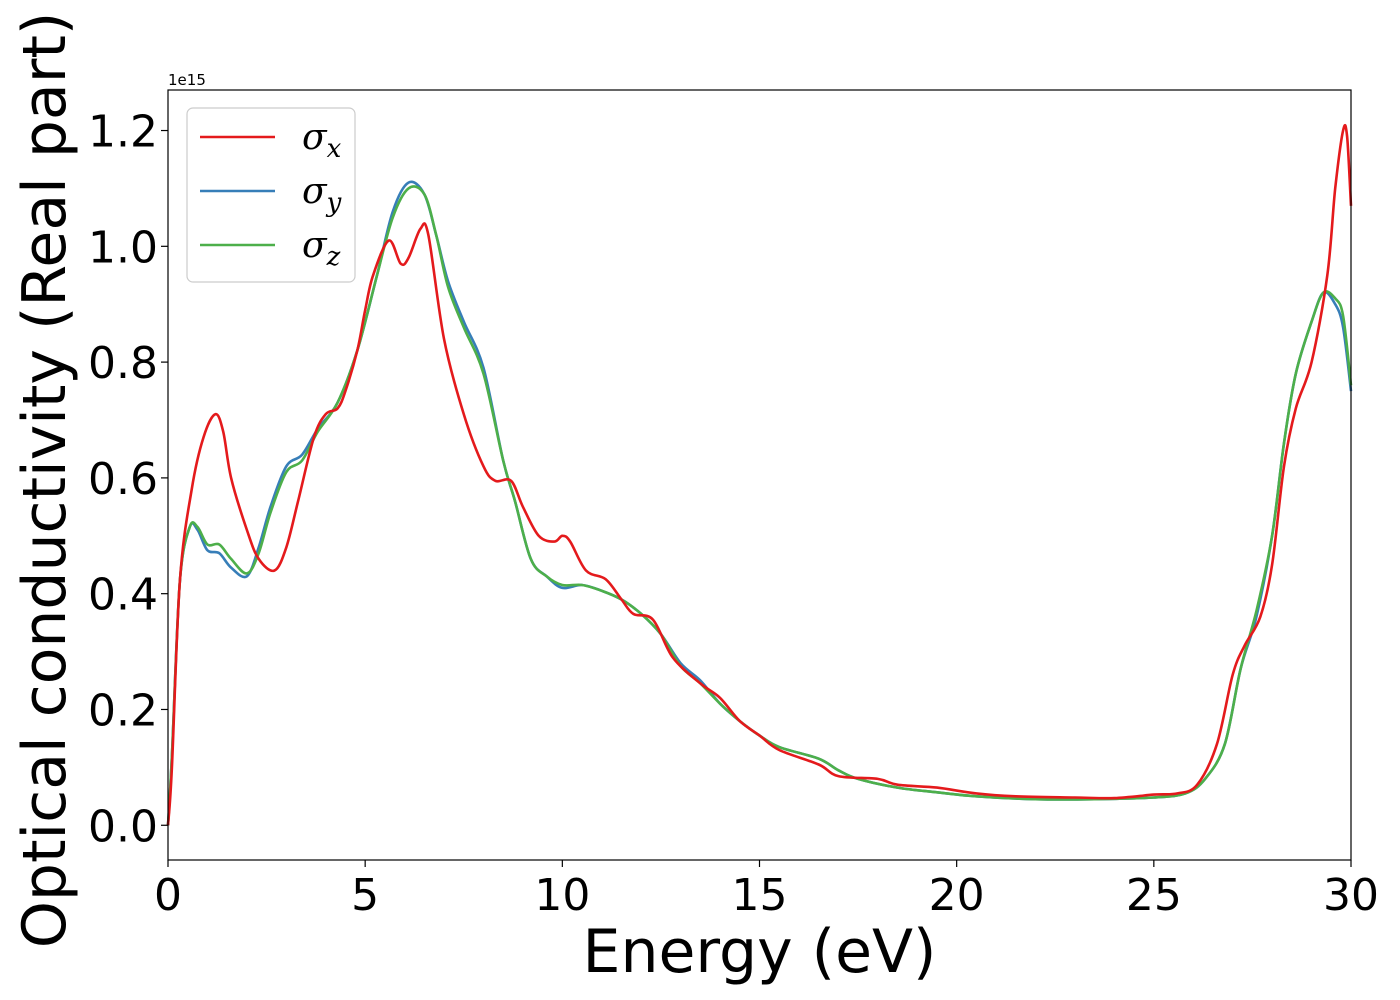 The height and width of the screenshot is (1000, 1400). What do you see at coordinates (760, 952) in the screenshot?
I see `x-axis-title: Energy (eV)` at bounding box center [760, 952].